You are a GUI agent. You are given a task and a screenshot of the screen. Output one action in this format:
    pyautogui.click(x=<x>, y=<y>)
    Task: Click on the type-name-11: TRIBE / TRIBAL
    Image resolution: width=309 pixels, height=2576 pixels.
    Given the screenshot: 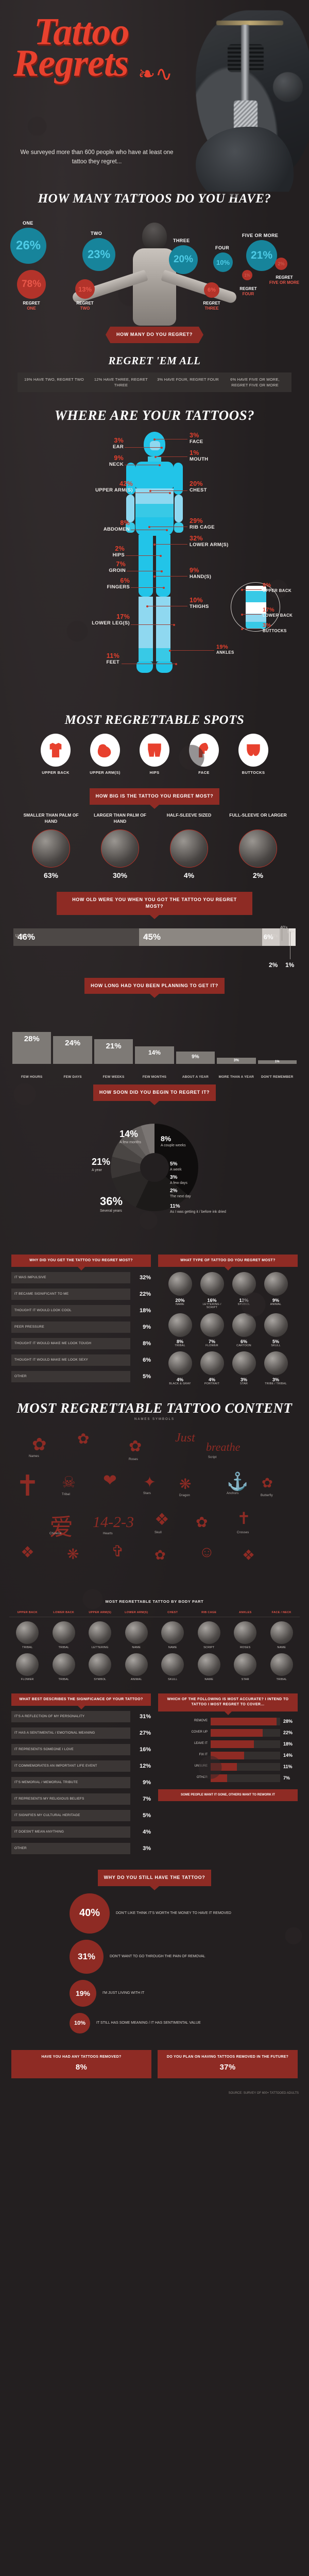 What is the action you would take?
    pyautogui.click(x=276, y=1383)
    